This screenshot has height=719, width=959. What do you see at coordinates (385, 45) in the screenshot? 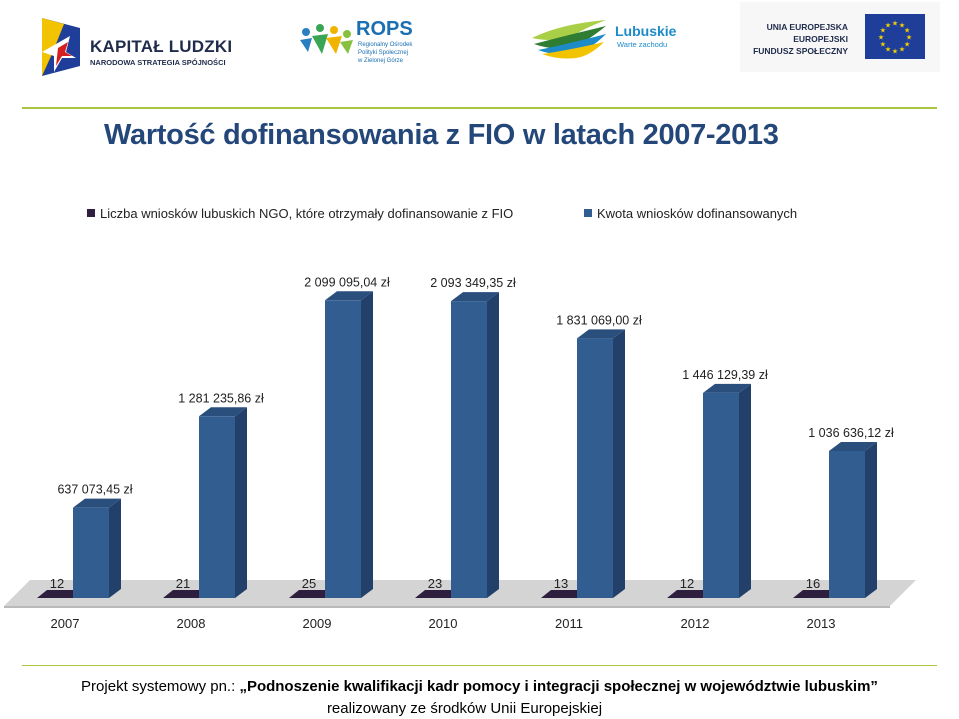
I see `rops-line: Regionalny Ośrodek` at bounding box center [385, 45].